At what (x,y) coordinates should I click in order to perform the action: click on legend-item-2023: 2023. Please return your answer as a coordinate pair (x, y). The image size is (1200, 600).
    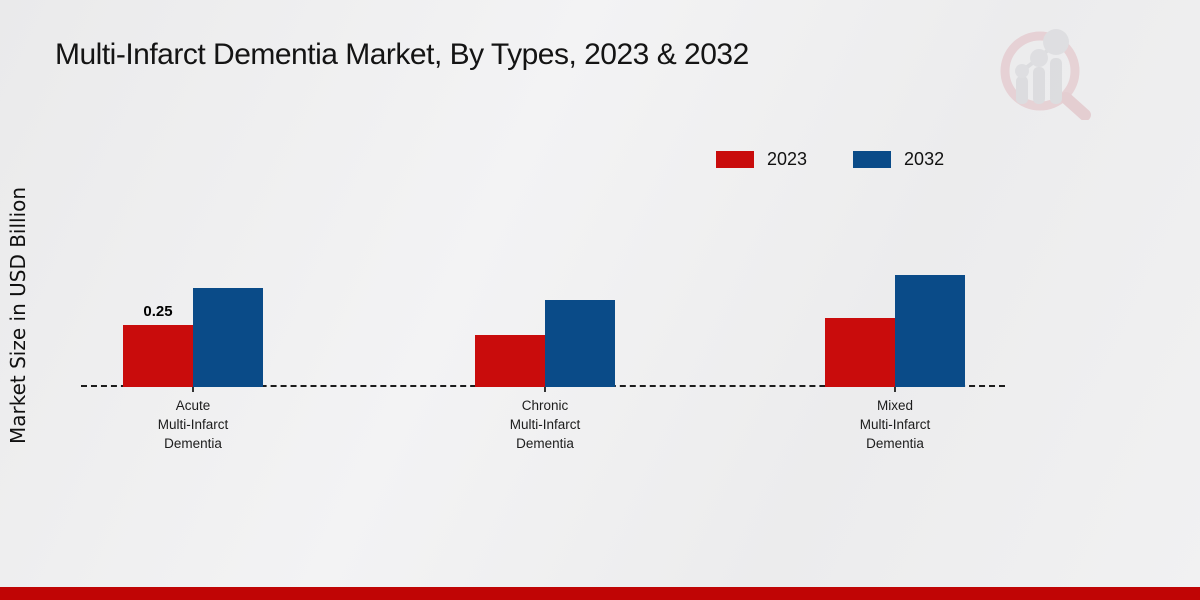
    Looking at the image, I should click on (761, 159).